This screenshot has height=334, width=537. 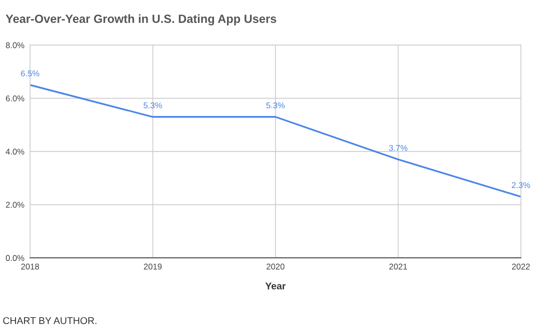 I want to click on text: CHART BY AUTHOR., so click(x=49, y=320).